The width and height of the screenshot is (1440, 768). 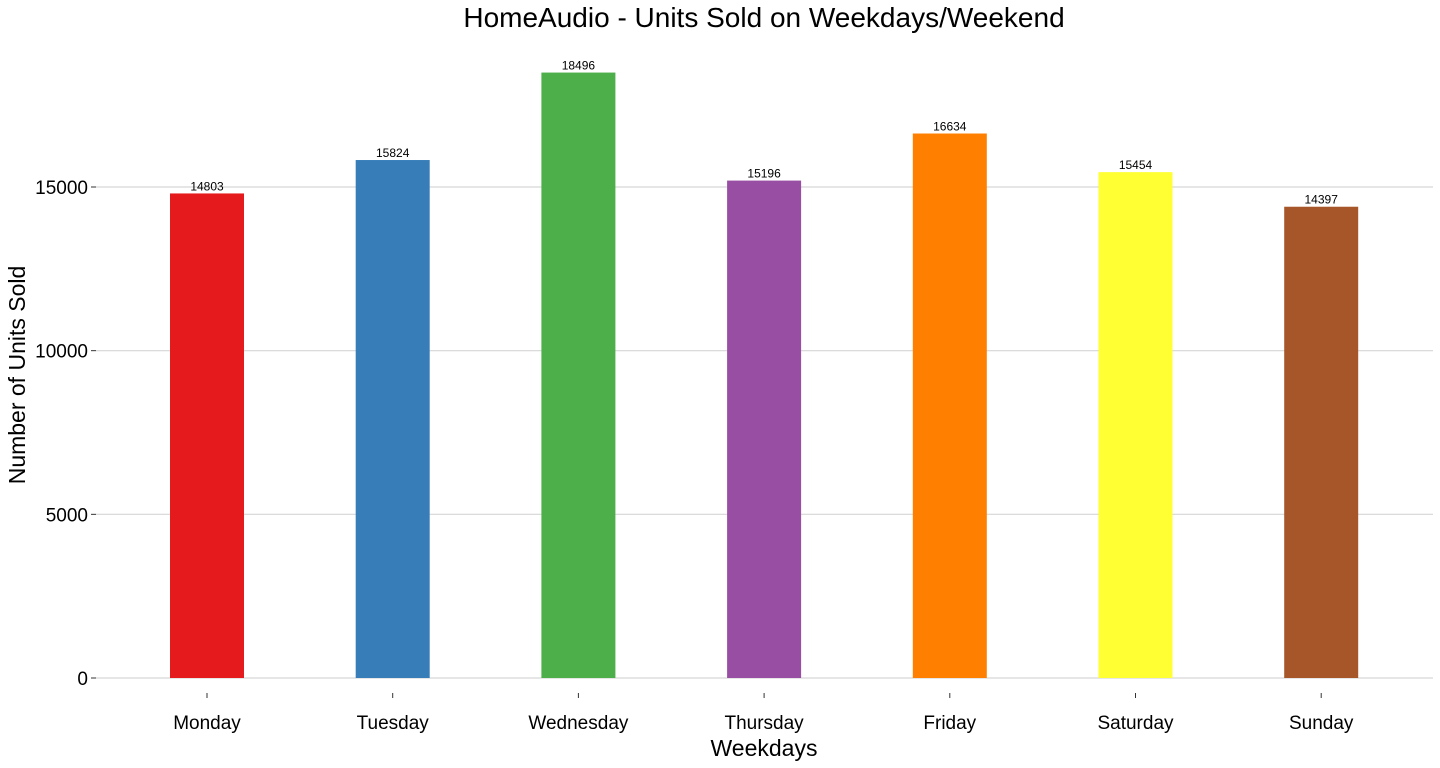 What do you see at coordinates (764, 748) in the screenshot?
I see `x-axis-title: Weekdays` at bounding box center [764, 748].